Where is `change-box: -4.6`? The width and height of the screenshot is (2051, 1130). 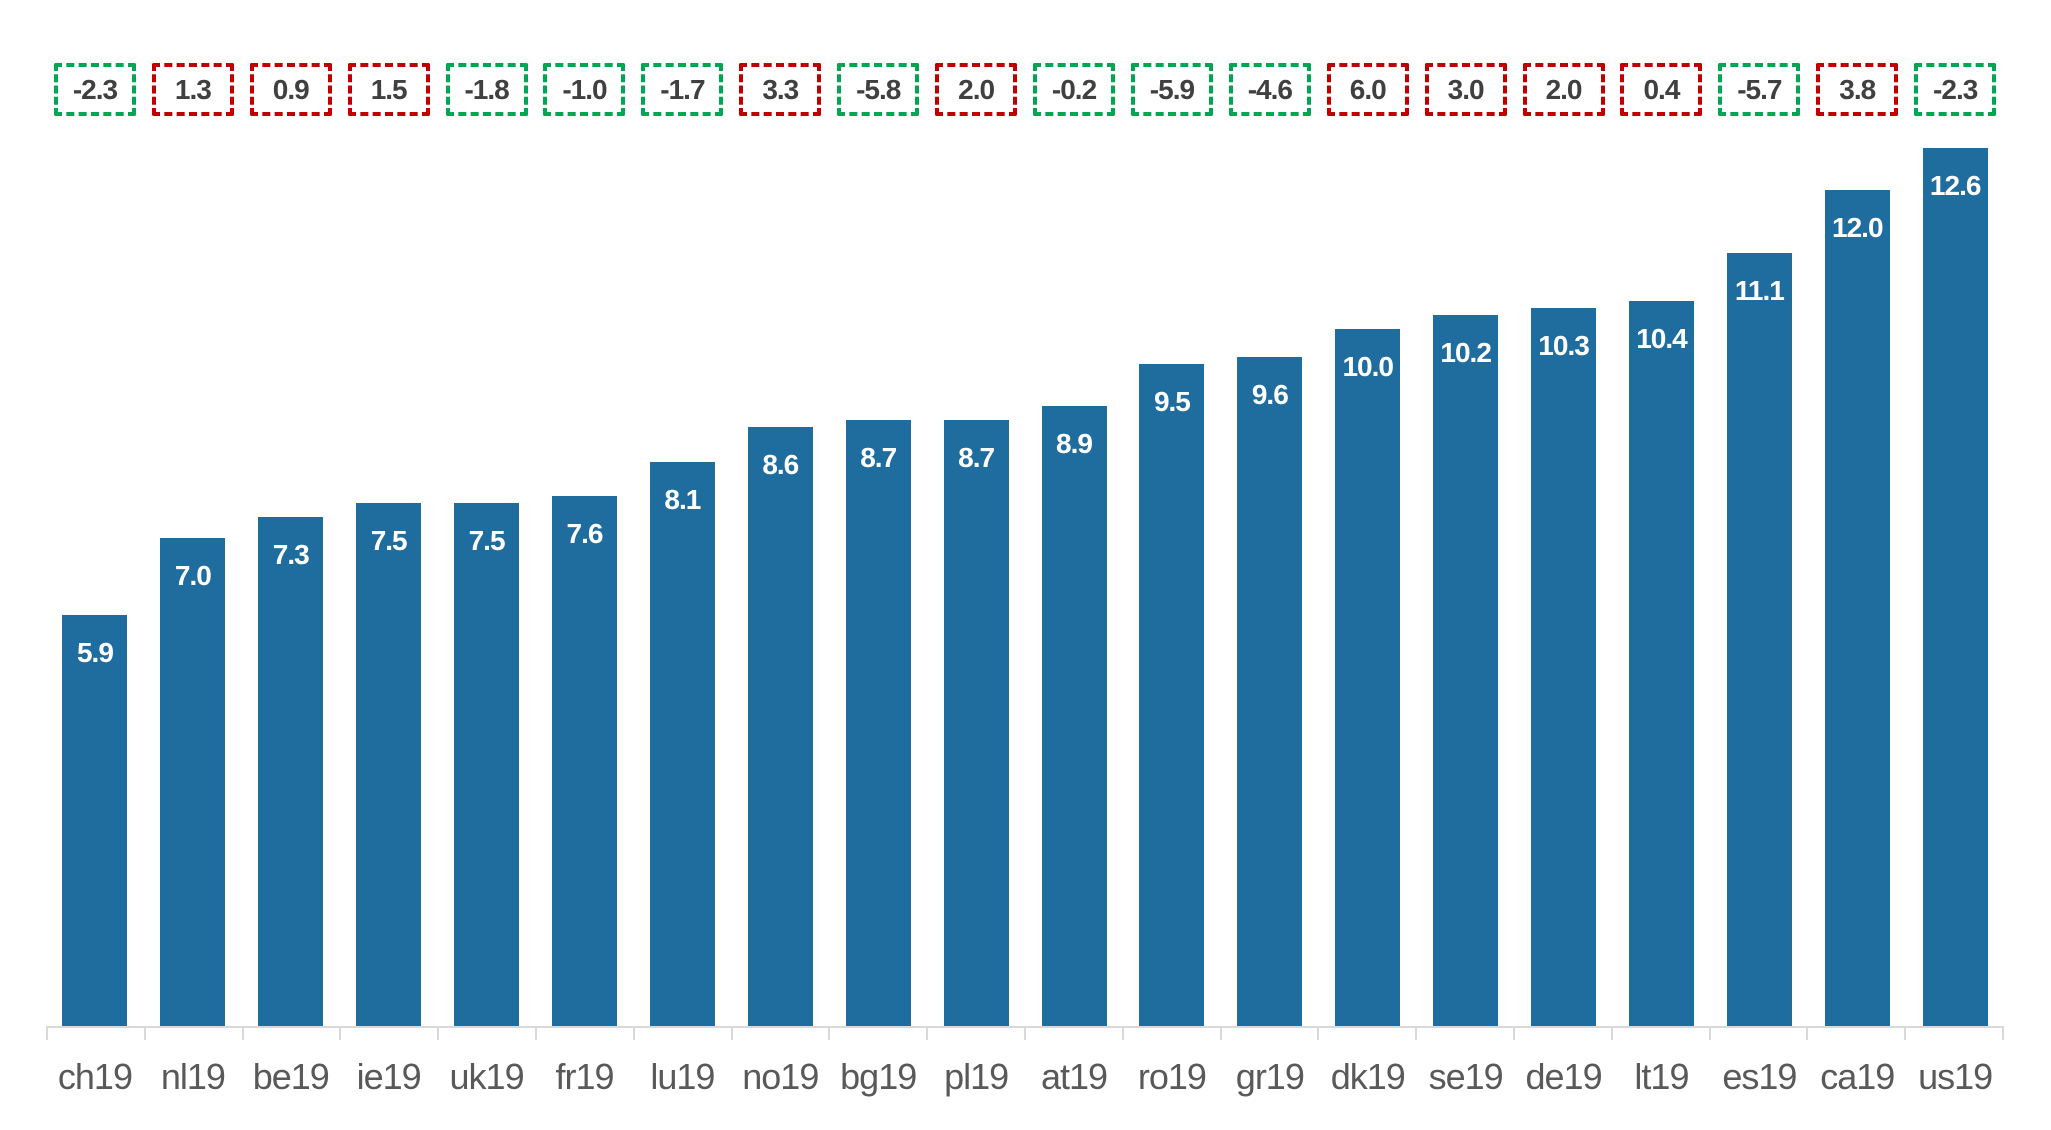 change-box: -4.6 is located at coordinates (1269, 89).